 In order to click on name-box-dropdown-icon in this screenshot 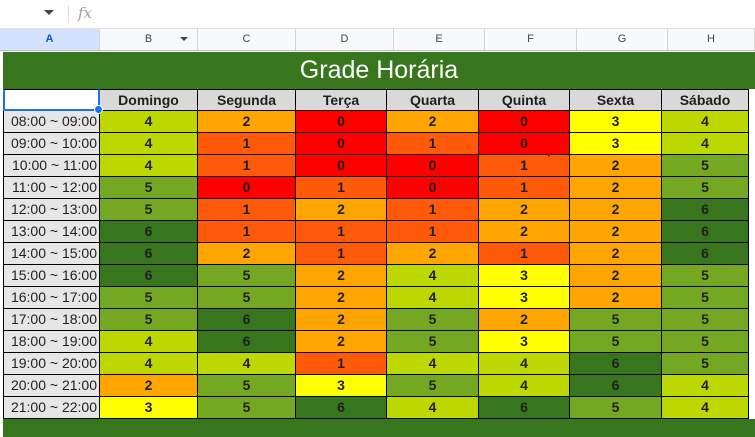, I will do `click(49, 12)`.